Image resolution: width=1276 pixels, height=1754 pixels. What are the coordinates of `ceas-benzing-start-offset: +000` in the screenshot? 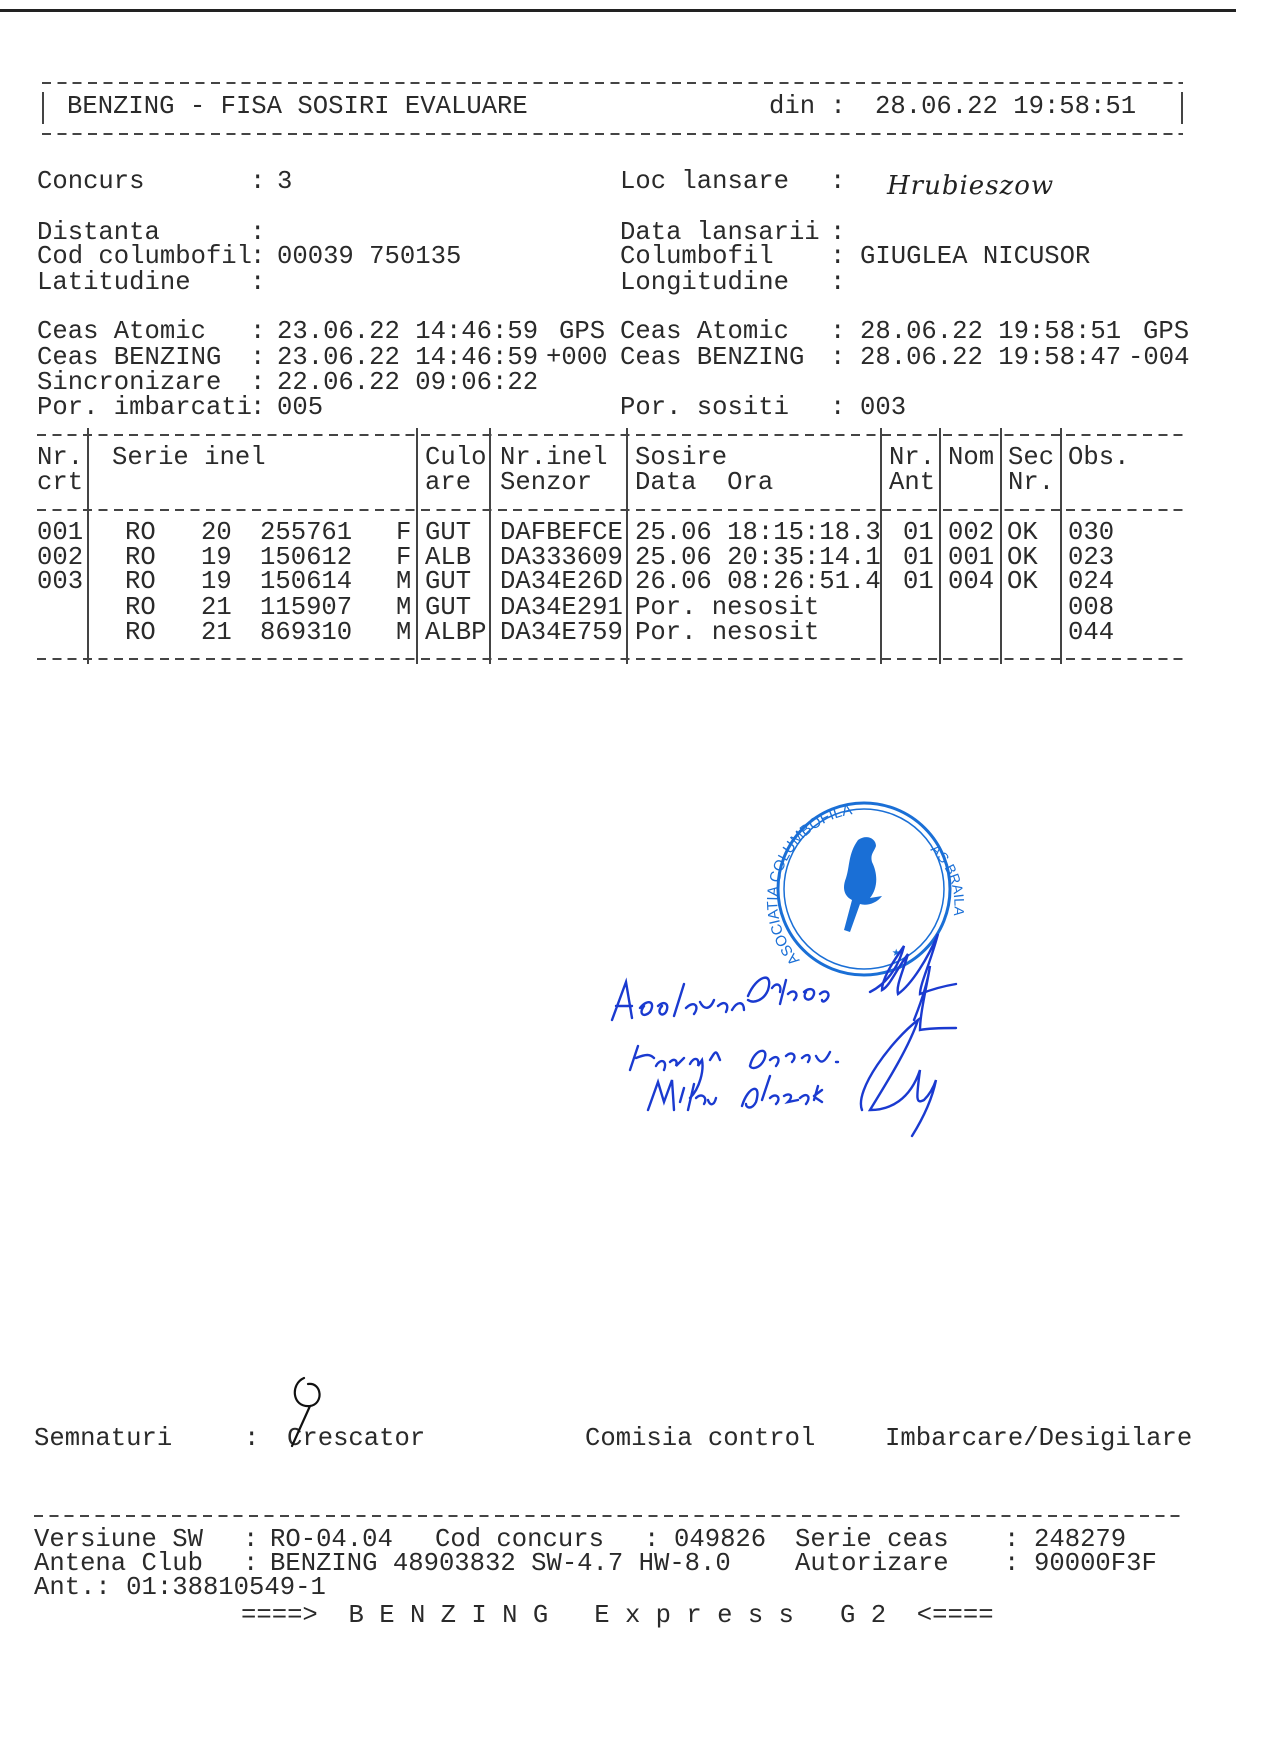 It's located at (577, 357).